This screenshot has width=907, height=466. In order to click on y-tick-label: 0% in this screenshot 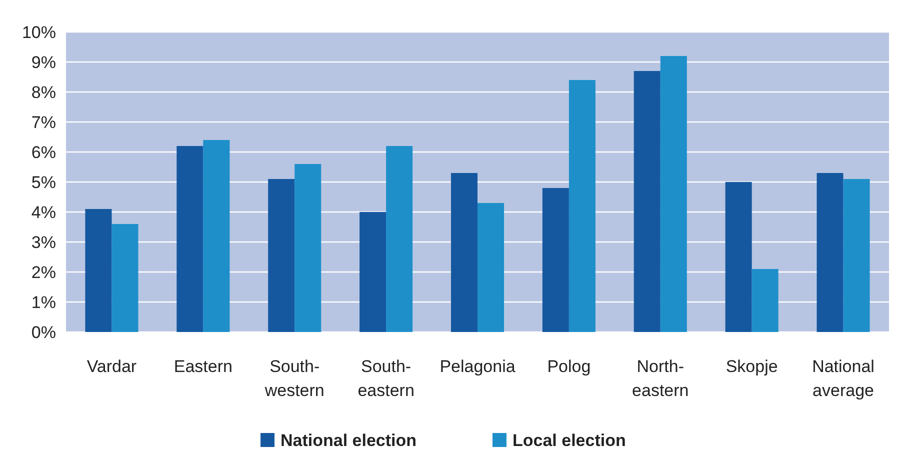, I will do `click(43, 332)`.